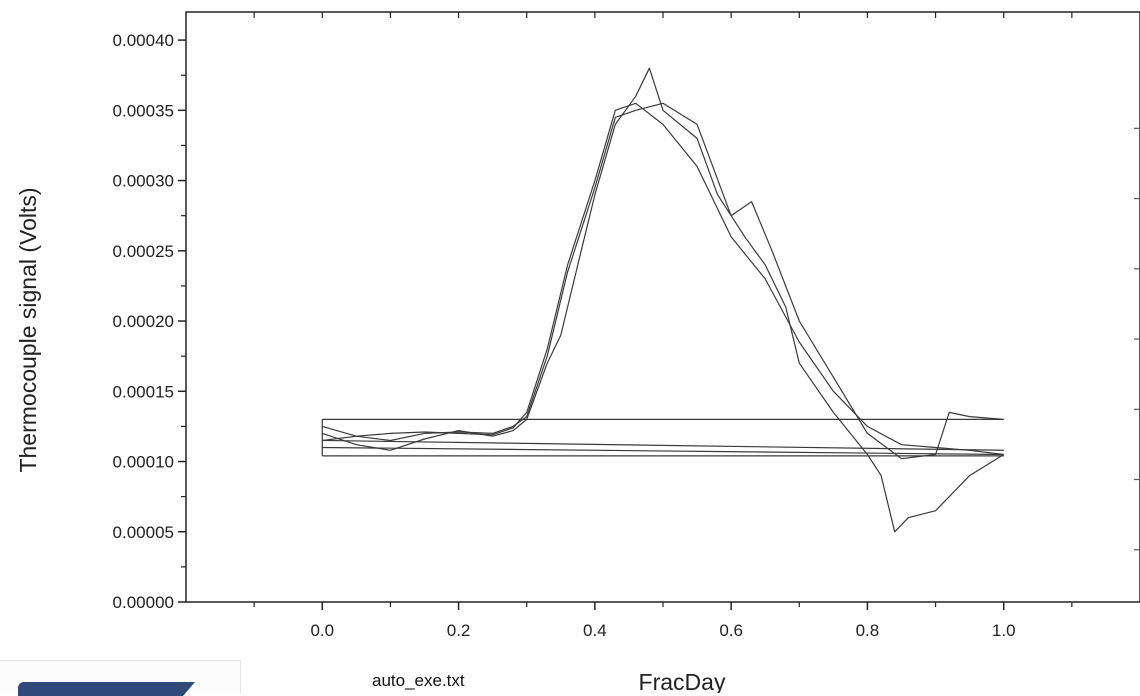 The image size is (1140, 696). Describe the element at coordinates (459, 630) in the screenshot. I see `x-tick-label: 0.2` at that location.